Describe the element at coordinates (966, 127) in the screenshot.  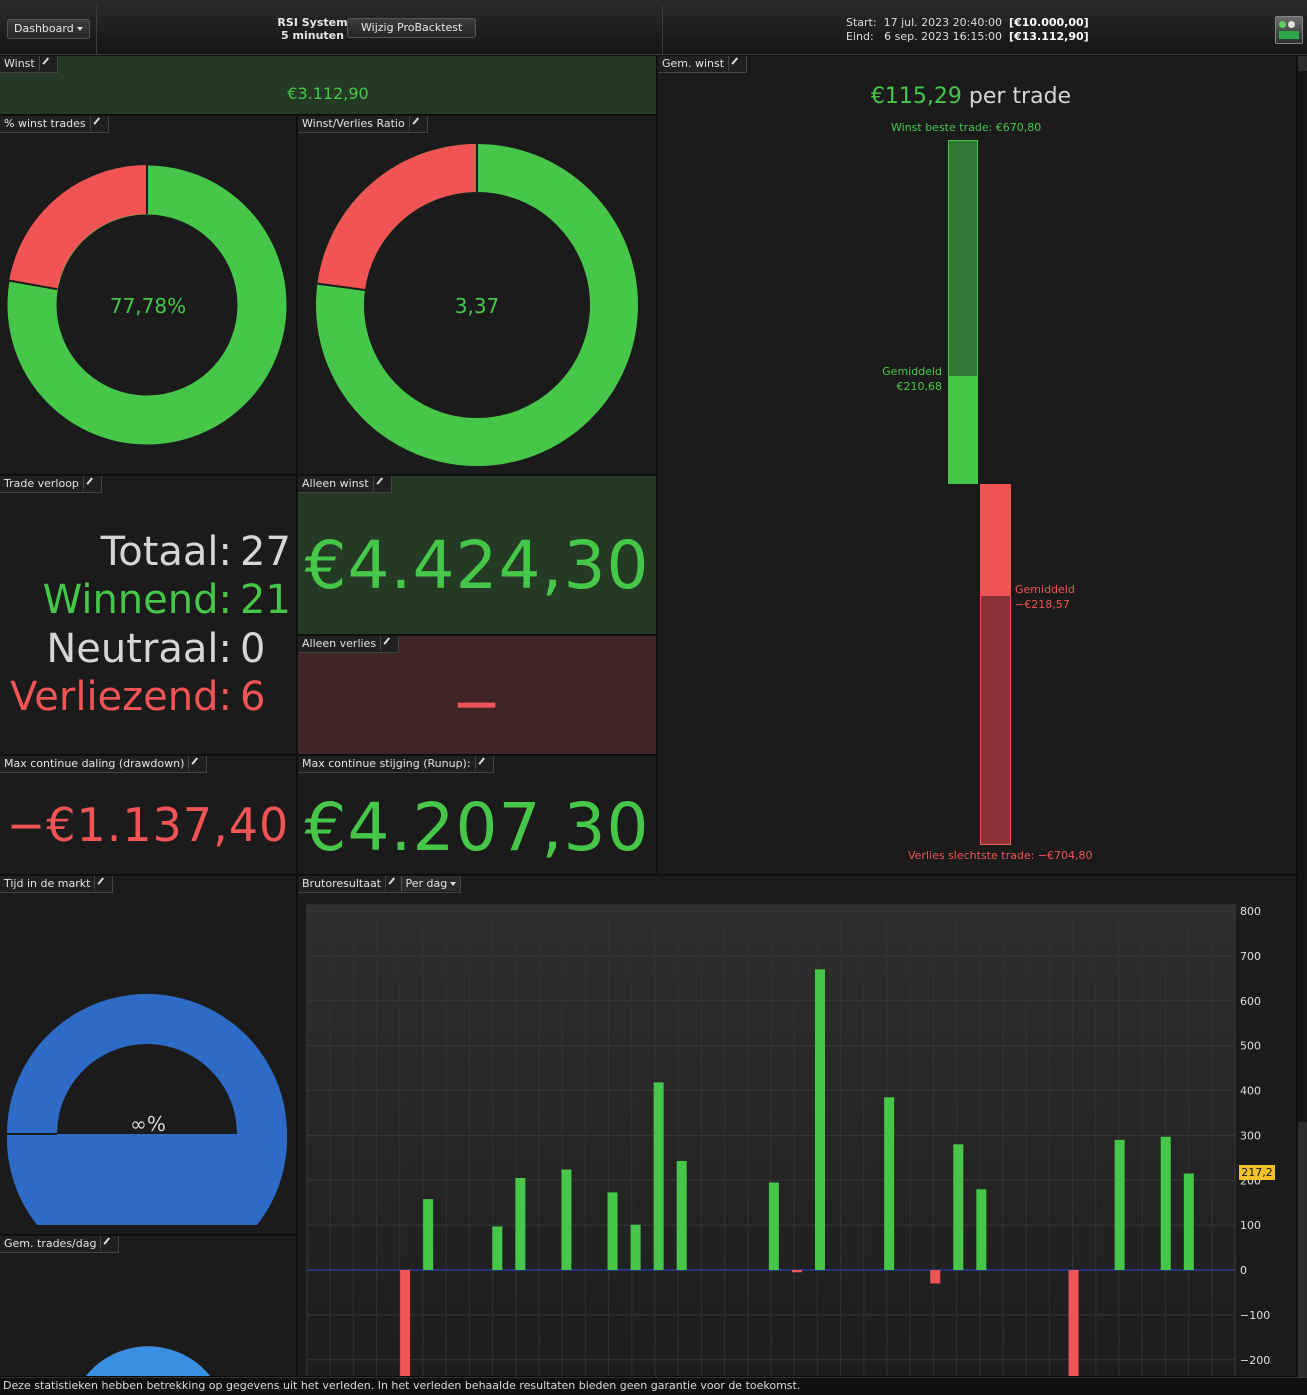
I see `best-trade-label: Winst beste trade: €670,80` at that location.